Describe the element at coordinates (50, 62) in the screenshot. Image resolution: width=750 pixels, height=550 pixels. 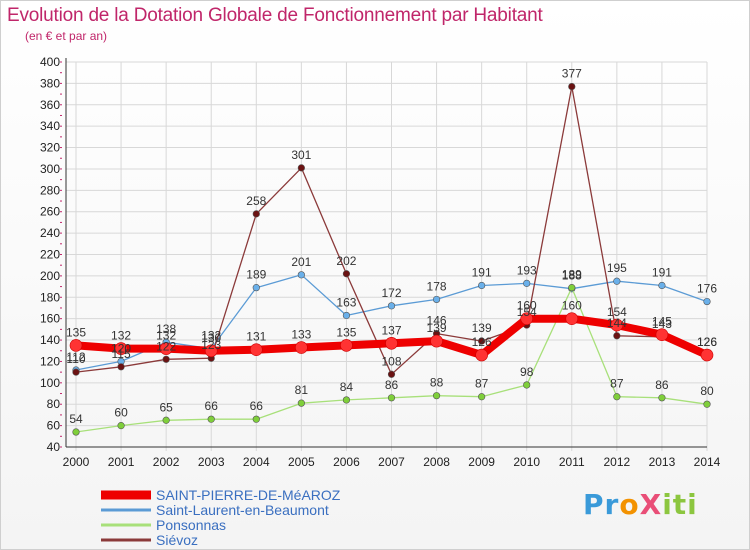
I see `y-tick-label: 400` at that location.